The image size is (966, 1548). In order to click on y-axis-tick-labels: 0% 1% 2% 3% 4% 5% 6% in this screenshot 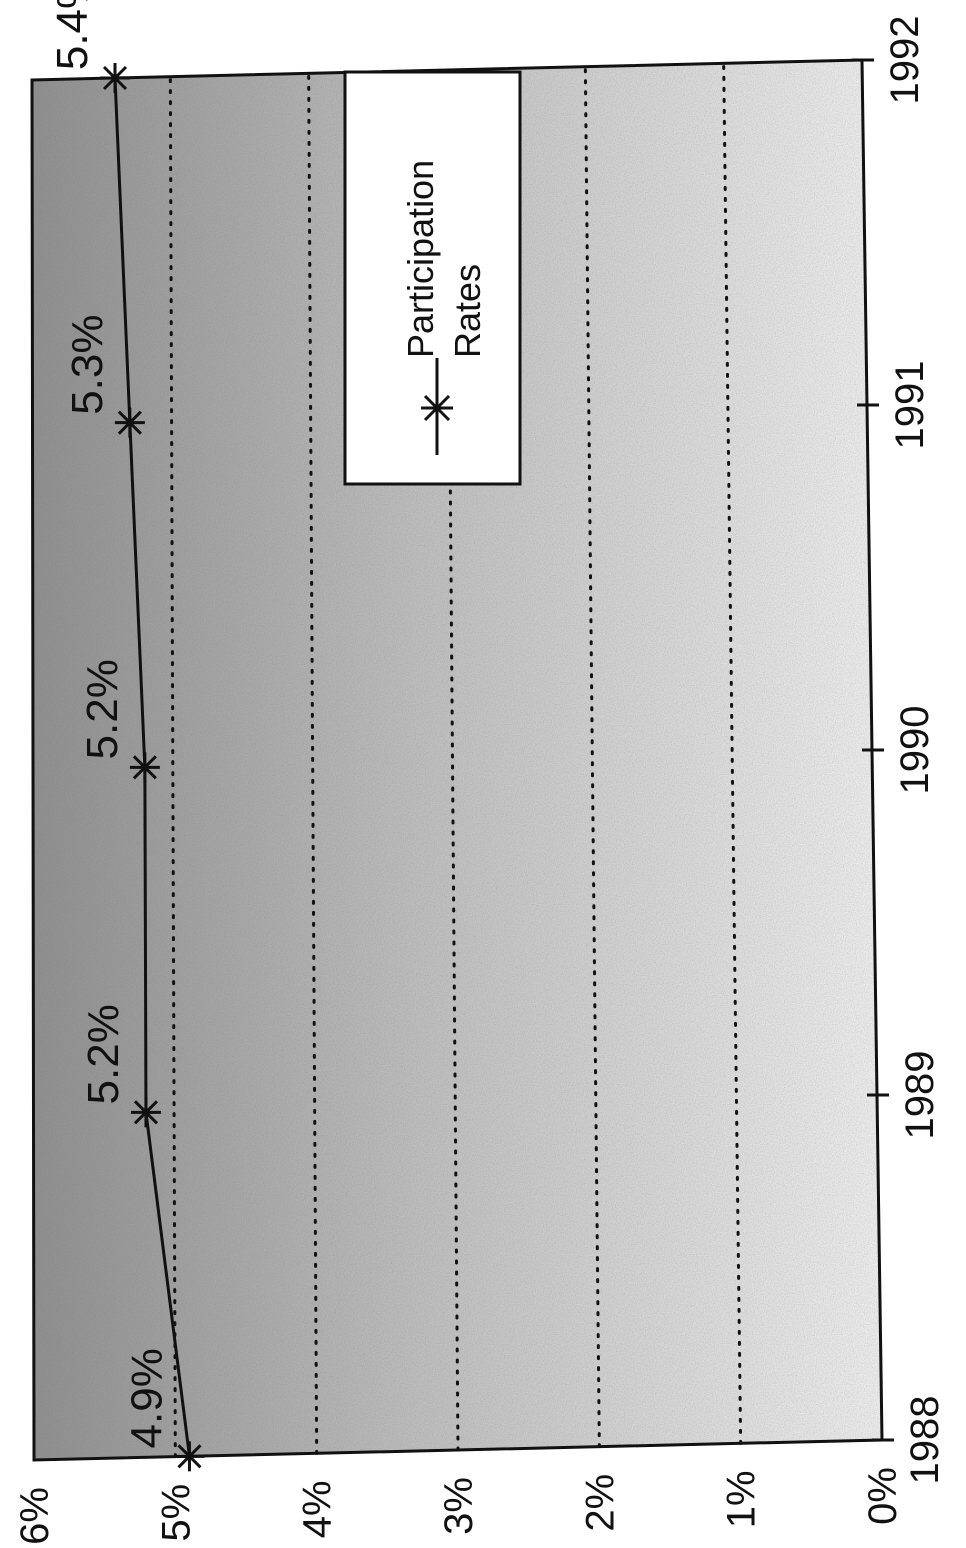, I will do `click(459, 1506)`.